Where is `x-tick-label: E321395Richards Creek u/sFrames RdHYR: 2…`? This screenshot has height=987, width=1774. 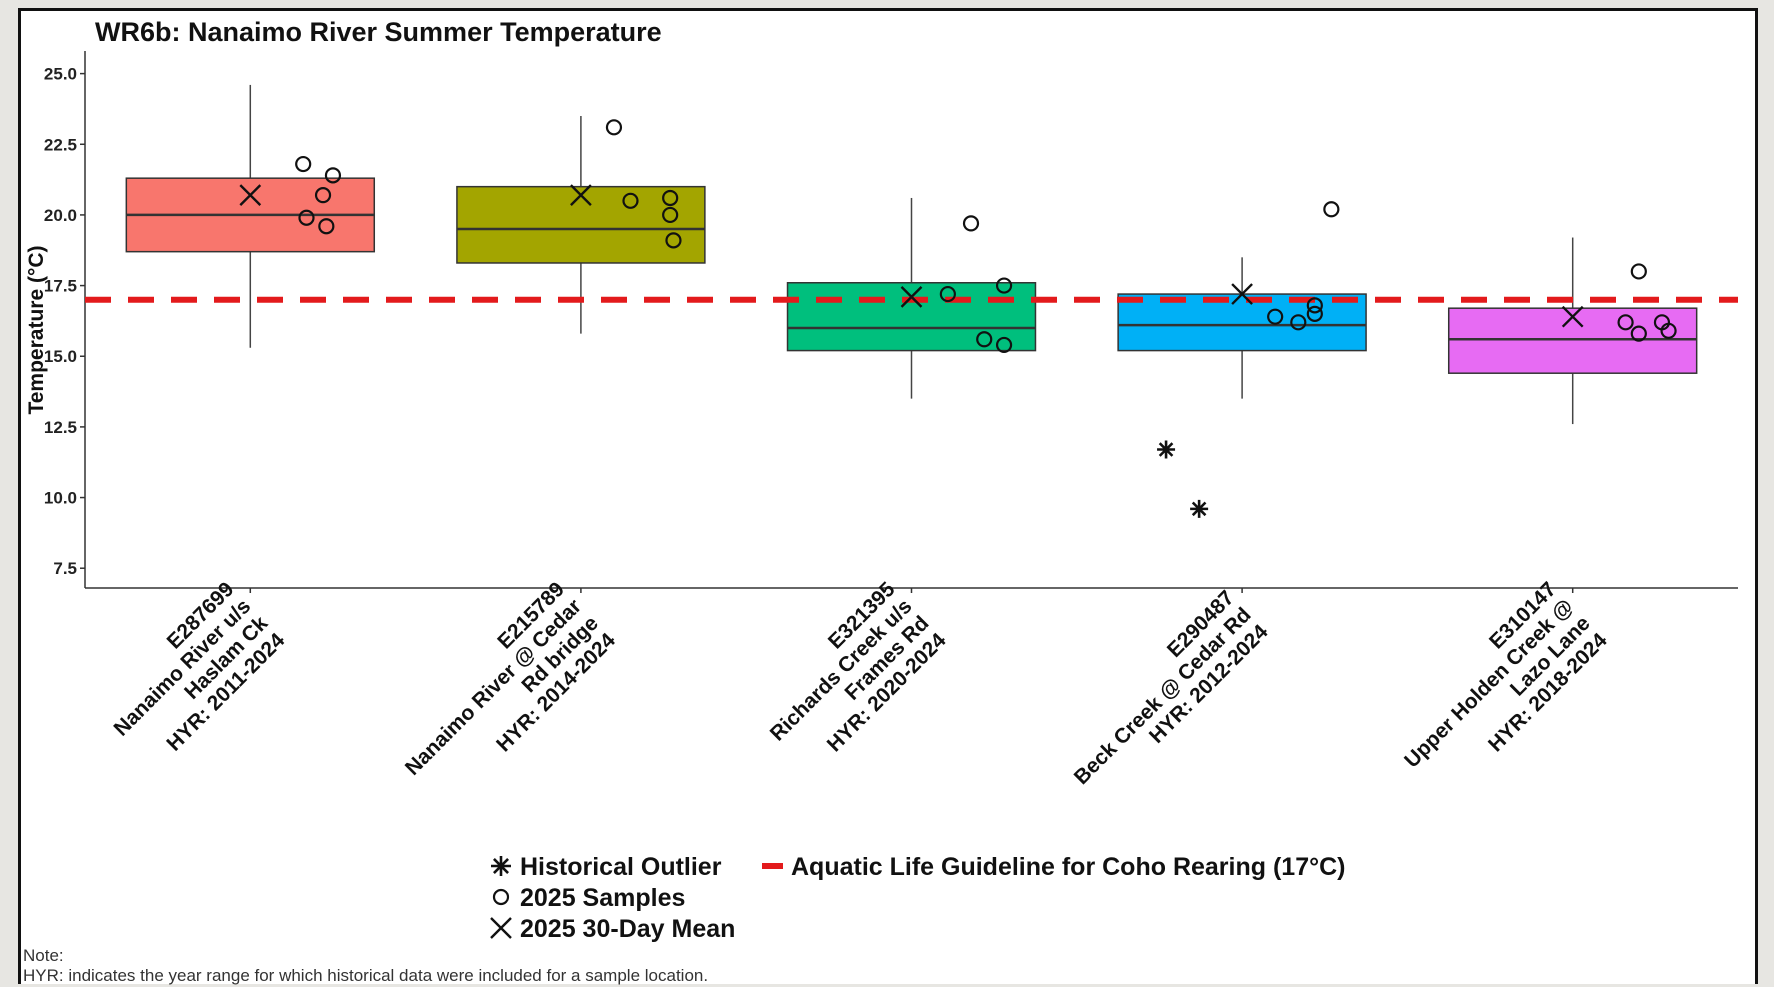
x-tick-label: E321395Richards Creek u/sFrames RdHYR: 2… is located at coordinates (850, 679).